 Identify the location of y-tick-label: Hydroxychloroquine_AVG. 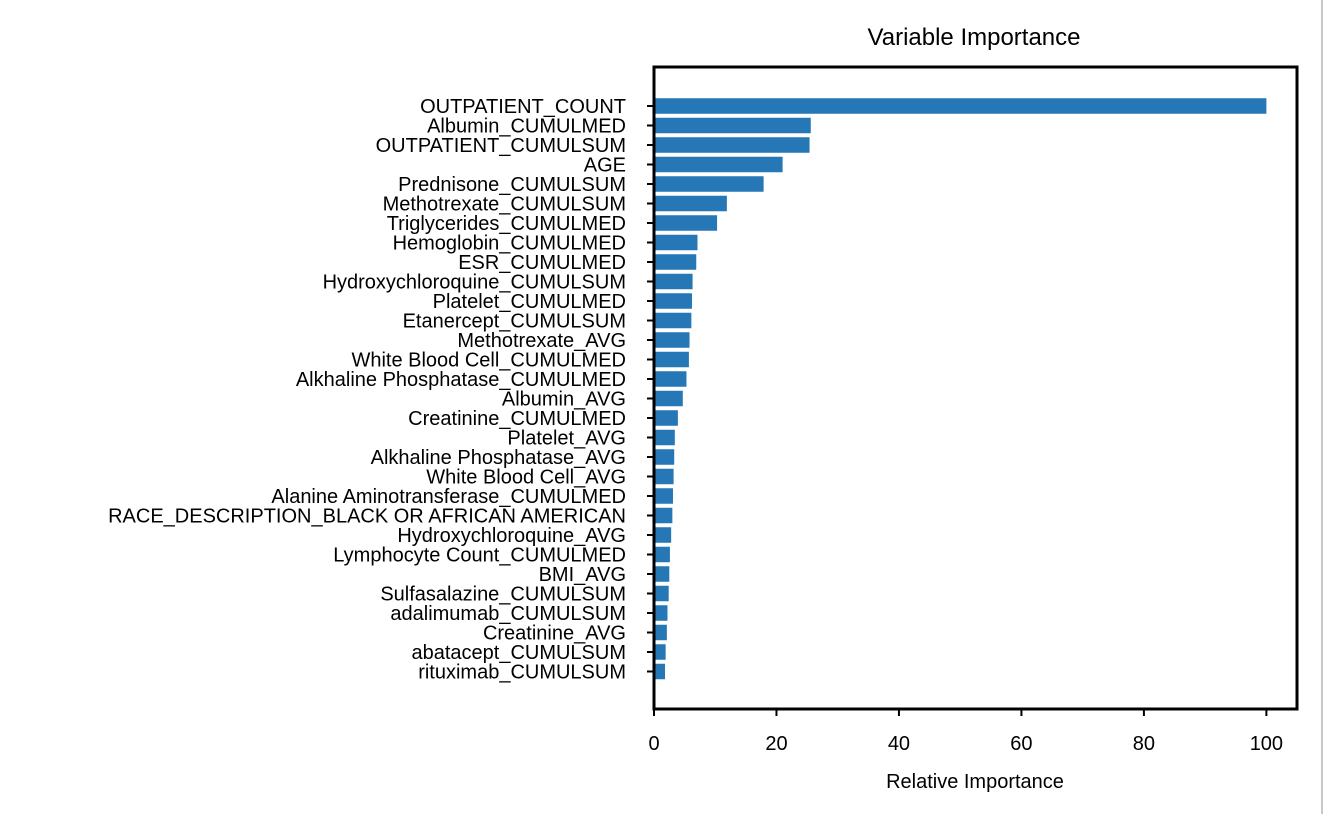
(511, 536).